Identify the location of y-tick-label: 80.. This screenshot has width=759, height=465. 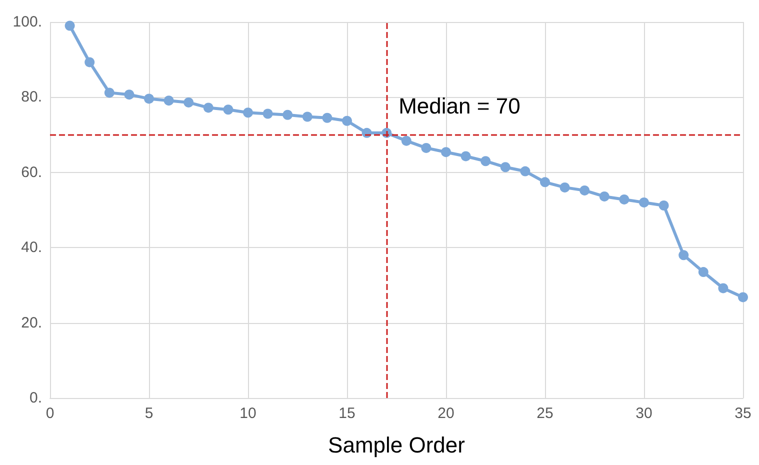
(31, 97).